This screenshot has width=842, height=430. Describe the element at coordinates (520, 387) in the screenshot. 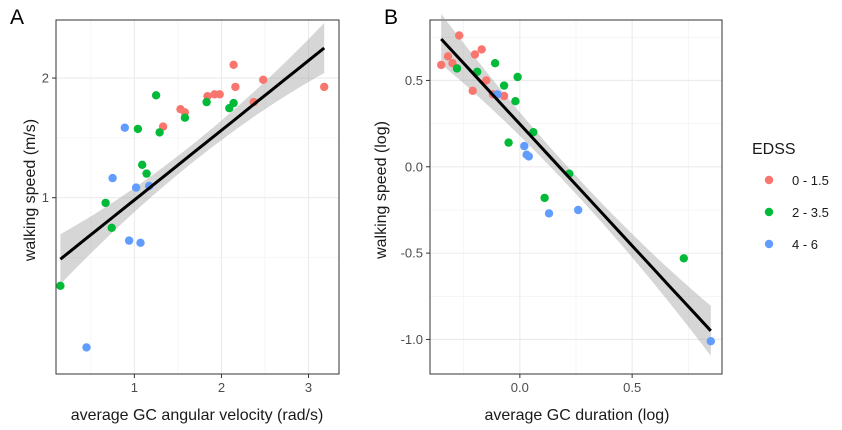

I see `panel-b-x-tick-label: 0.0` at that location.